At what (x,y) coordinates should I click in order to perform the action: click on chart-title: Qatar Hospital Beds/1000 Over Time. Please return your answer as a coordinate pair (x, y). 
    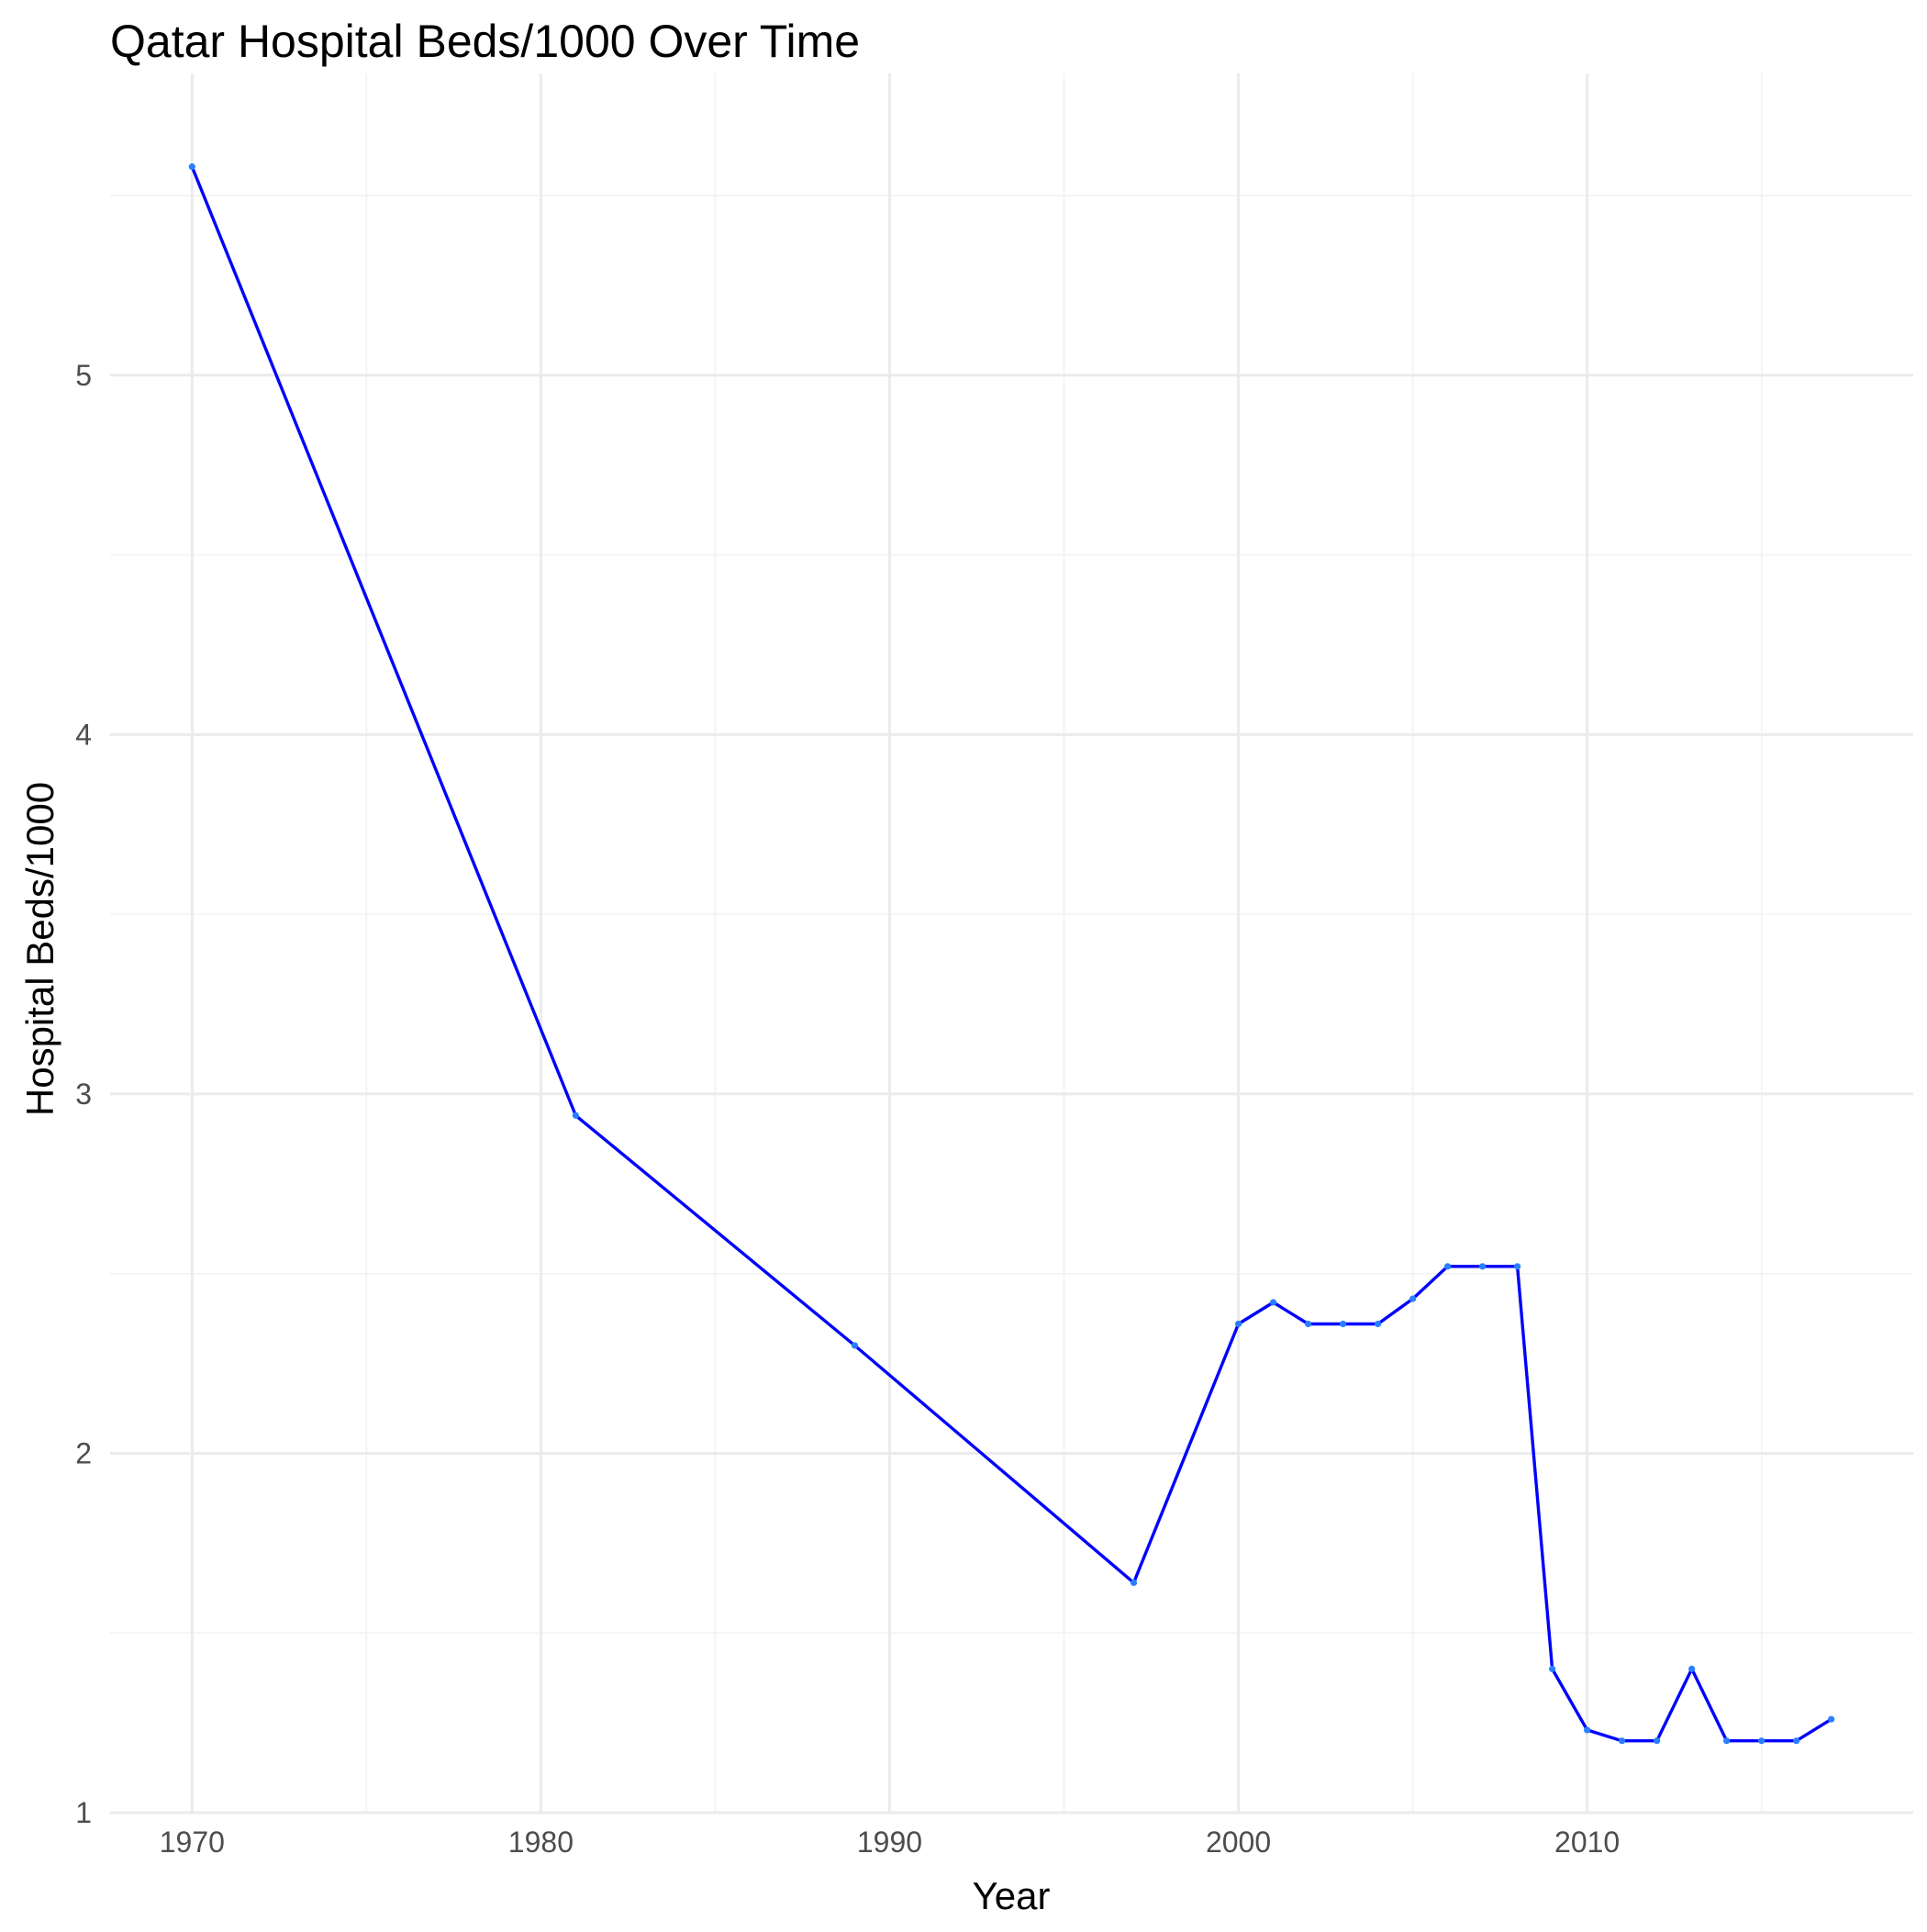
    Looking at the image, I should click on (485, 41).